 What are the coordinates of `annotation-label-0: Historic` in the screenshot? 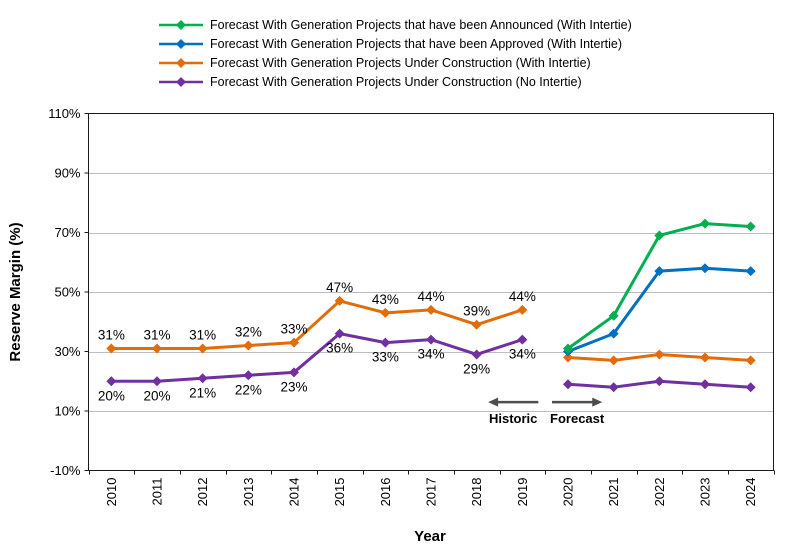 It's located at (513, 418).